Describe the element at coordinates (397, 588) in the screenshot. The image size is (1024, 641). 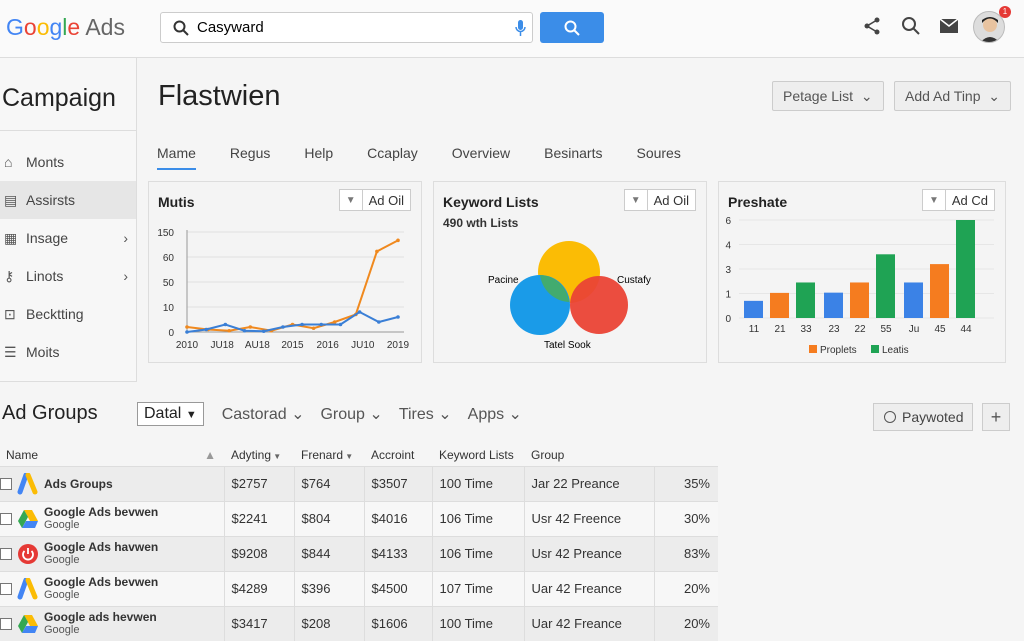
I see `table-cell: $4500` at that location.